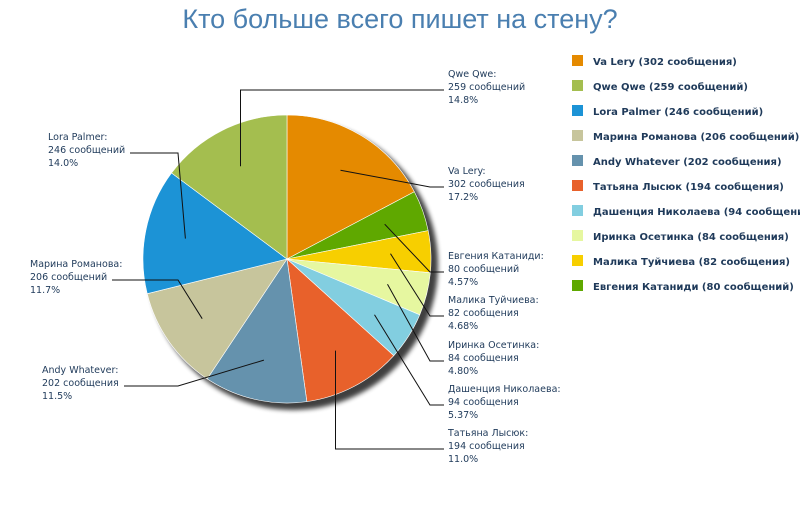  Describe the element at coordinates (687, 162) in the screenshot. I see `legend-entry-4: Andy Whatever (202 сообщения)` at that location.